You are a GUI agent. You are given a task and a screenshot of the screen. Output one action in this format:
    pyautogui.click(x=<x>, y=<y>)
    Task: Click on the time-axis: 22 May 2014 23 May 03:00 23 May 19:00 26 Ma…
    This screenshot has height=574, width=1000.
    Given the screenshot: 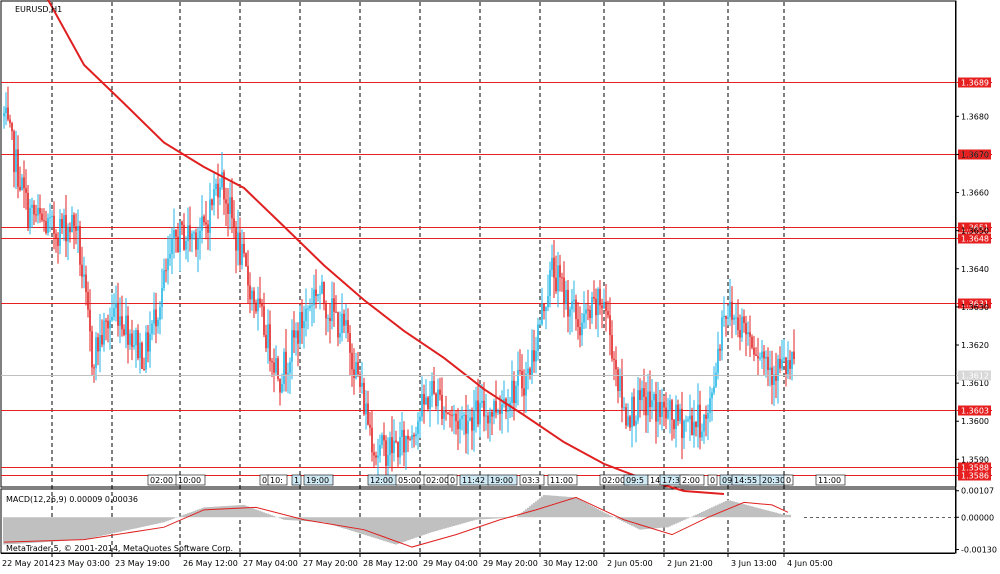 What is the action you would take?
    pyautogui.click(x=478, y=560)
    